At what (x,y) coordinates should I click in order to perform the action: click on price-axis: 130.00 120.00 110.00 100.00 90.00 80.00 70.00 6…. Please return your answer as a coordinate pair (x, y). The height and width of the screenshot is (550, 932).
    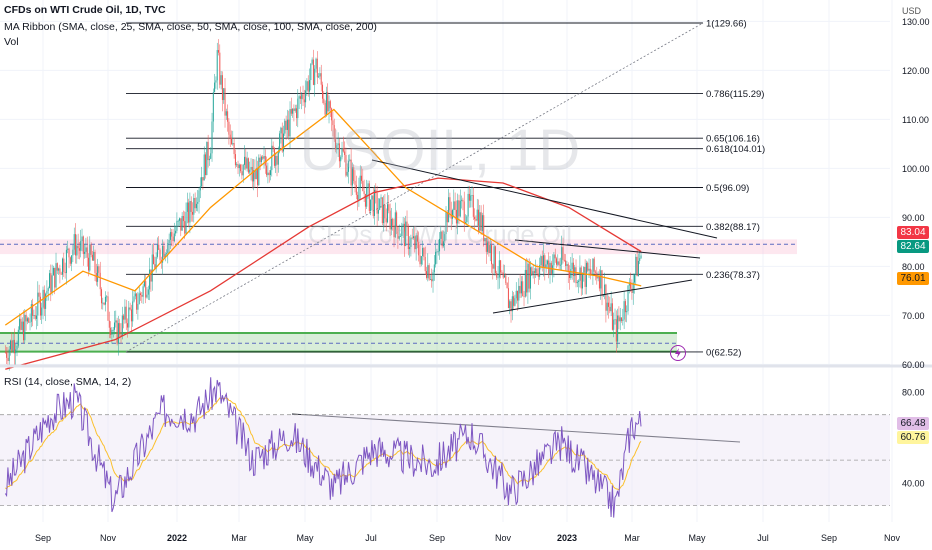
    Looking at the image, I should click on (916, 252).